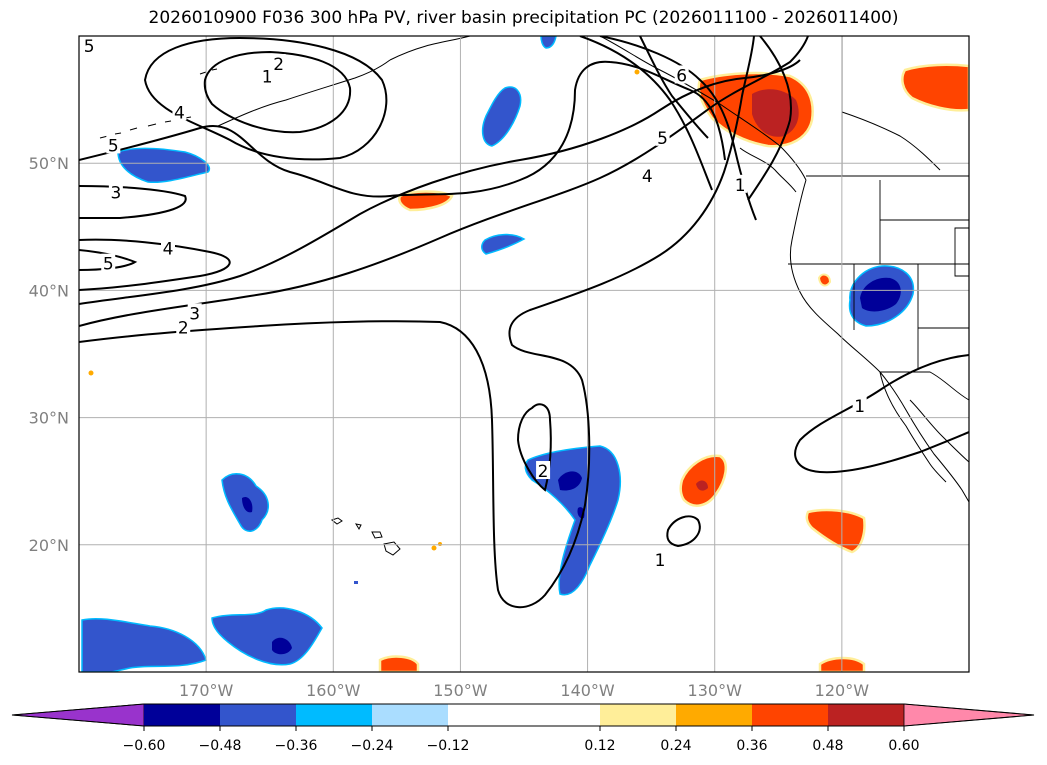 The image size is (1047, 765). What do you see at coordinates (402, 129) in the screenshot?
I see `pv-contour-lower-band` at bounding box center [402, 129].